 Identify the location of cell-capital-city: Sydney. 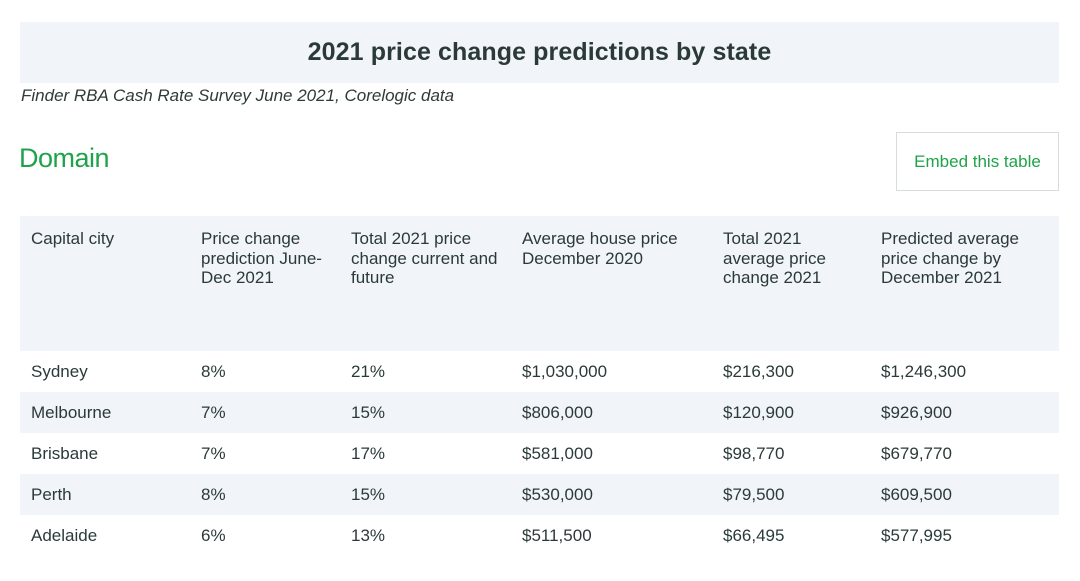
(59, 371).